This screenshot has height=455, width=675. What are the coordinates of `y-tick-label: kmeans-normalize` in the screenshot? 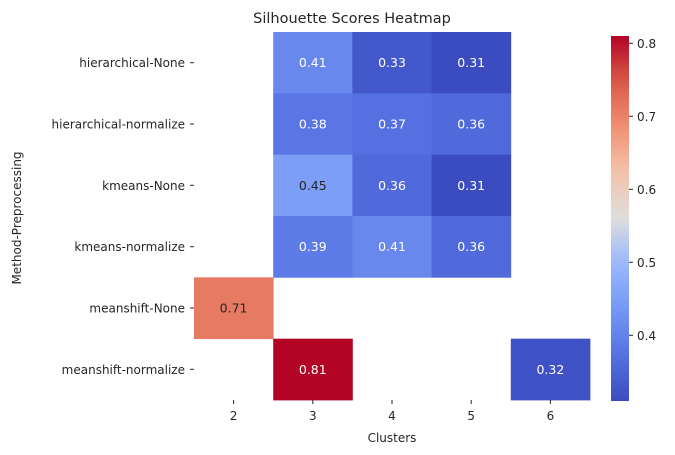 It's located at (129, 247).